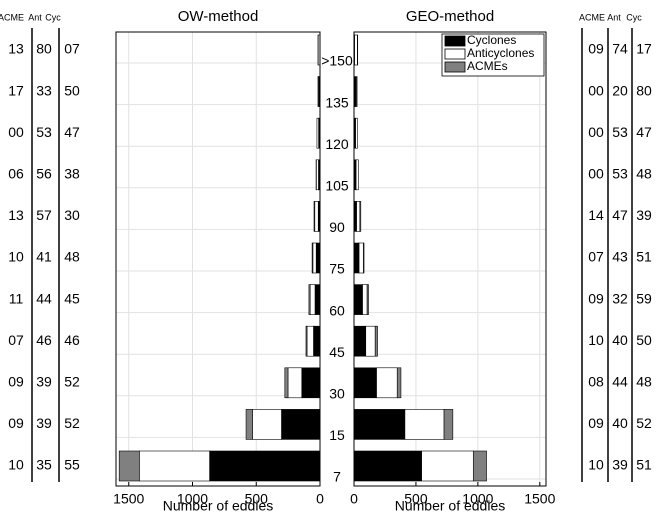  What do you see at coordinates (500, 53) in the screenshot?
I see `legend-label: Anticyclones` at bounding box center [500, 53].